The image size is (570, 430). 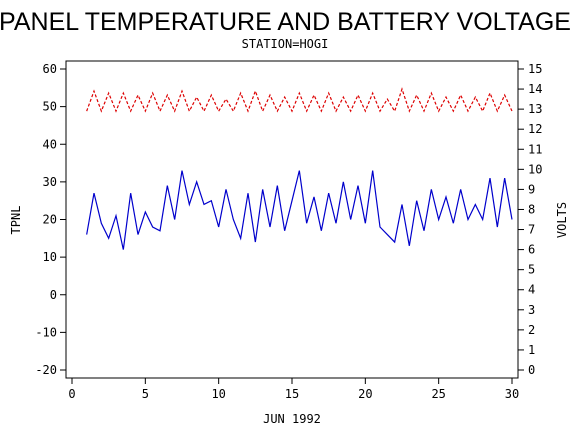 I want to click on y-tick-label: 0, so click(x=53, y=295).